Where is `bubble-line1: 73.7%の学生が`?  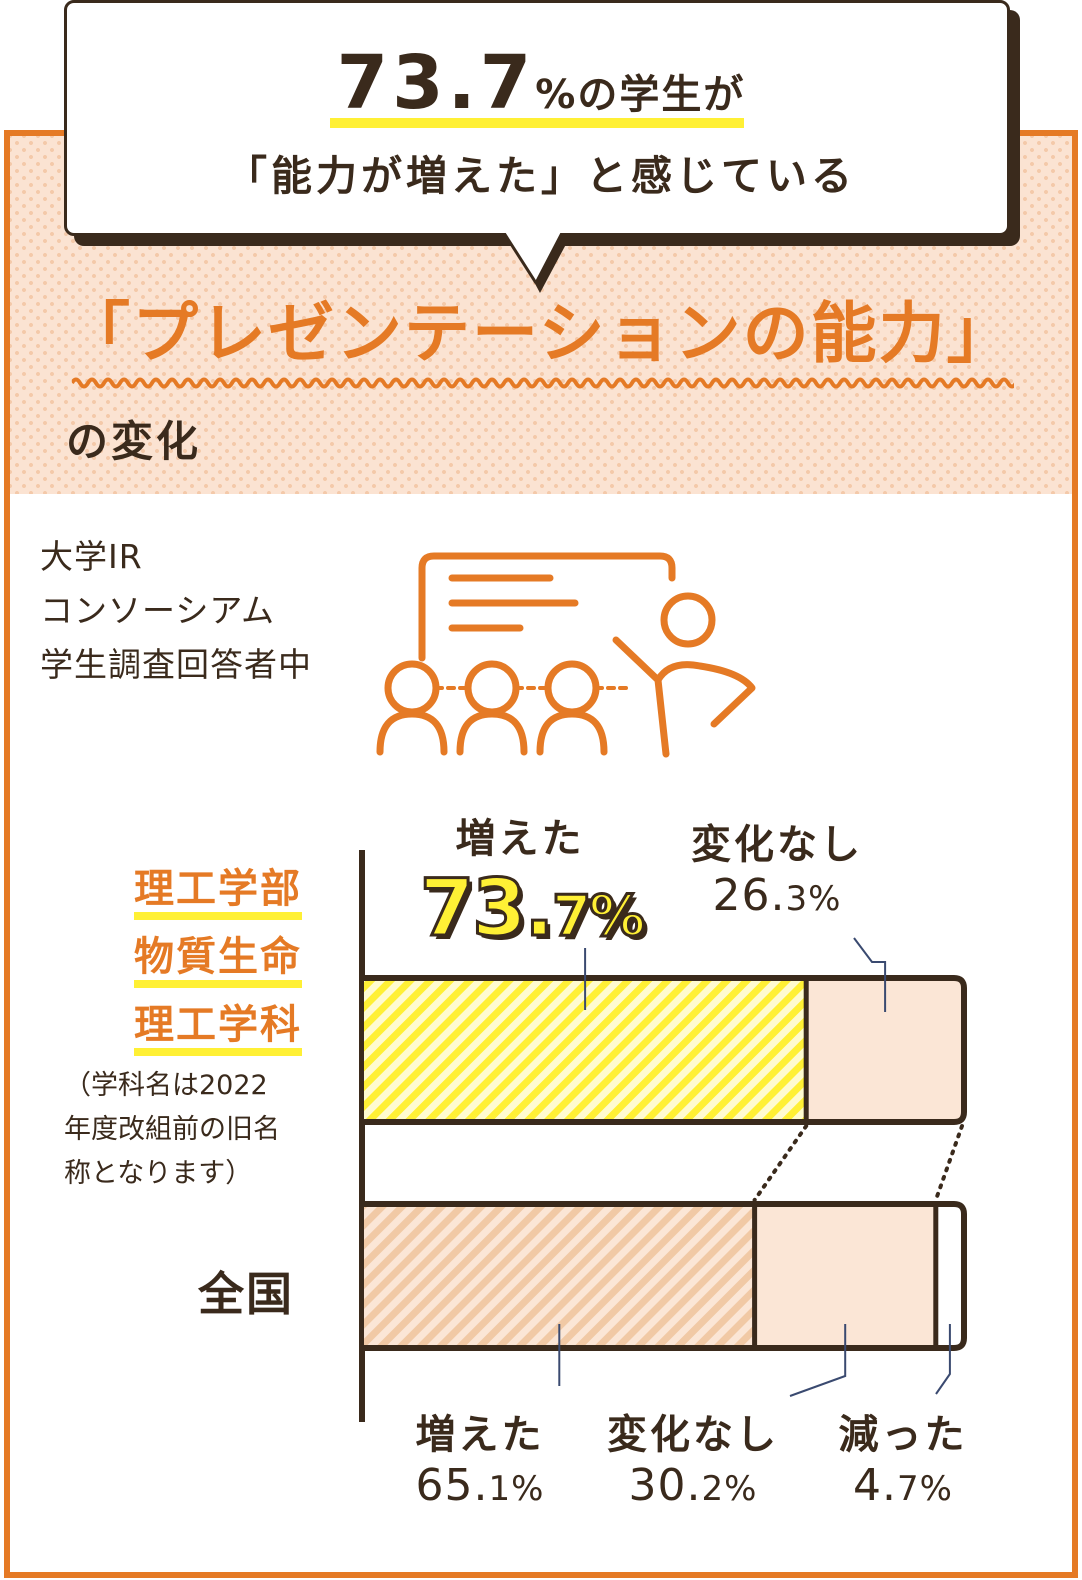
bubble-line1: 73.7%の学生が is located at coordinates (541, 83).